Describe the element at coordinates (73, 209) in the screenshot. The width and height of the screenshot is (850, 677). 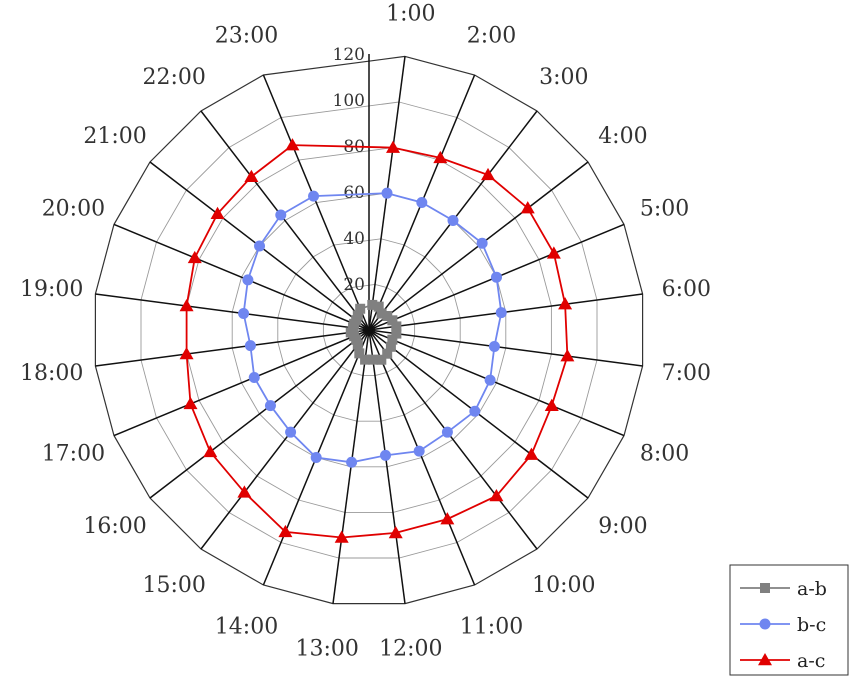
I see `category-label: 20:00` at that location.